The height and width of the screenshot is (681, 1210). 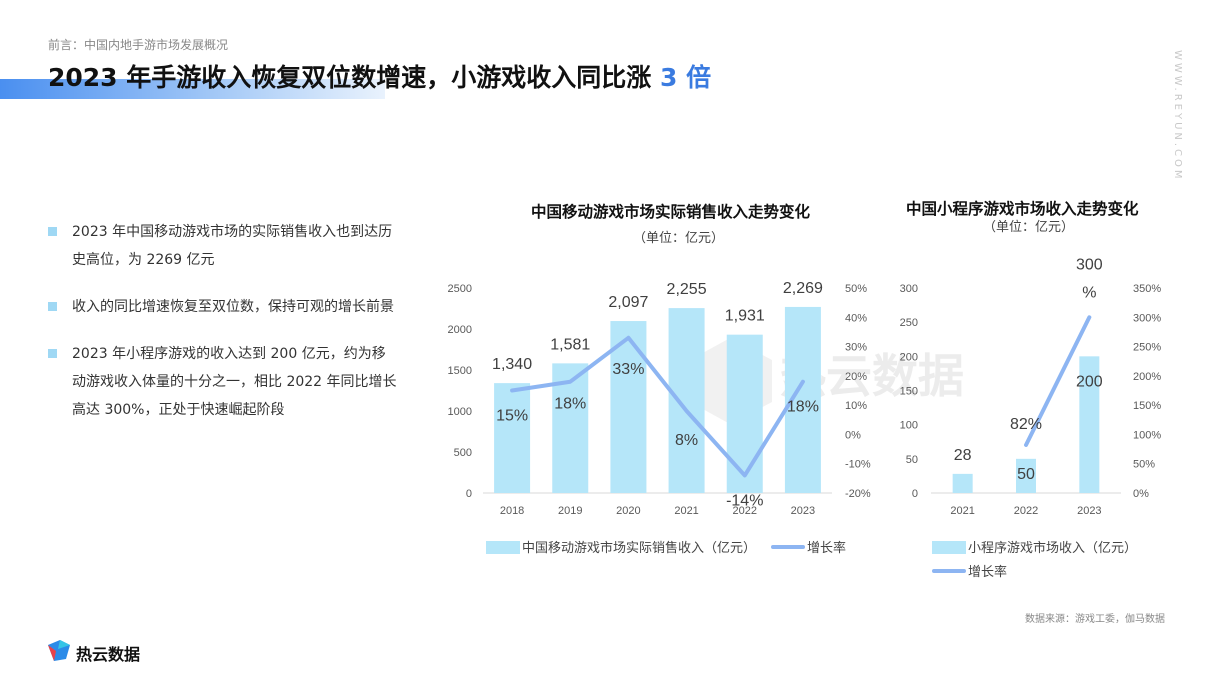 What do you see at coordinates (1026, 424) in the screenshot?
I see `growth-rate-label: 82%` at bounding box center [1026, 424].